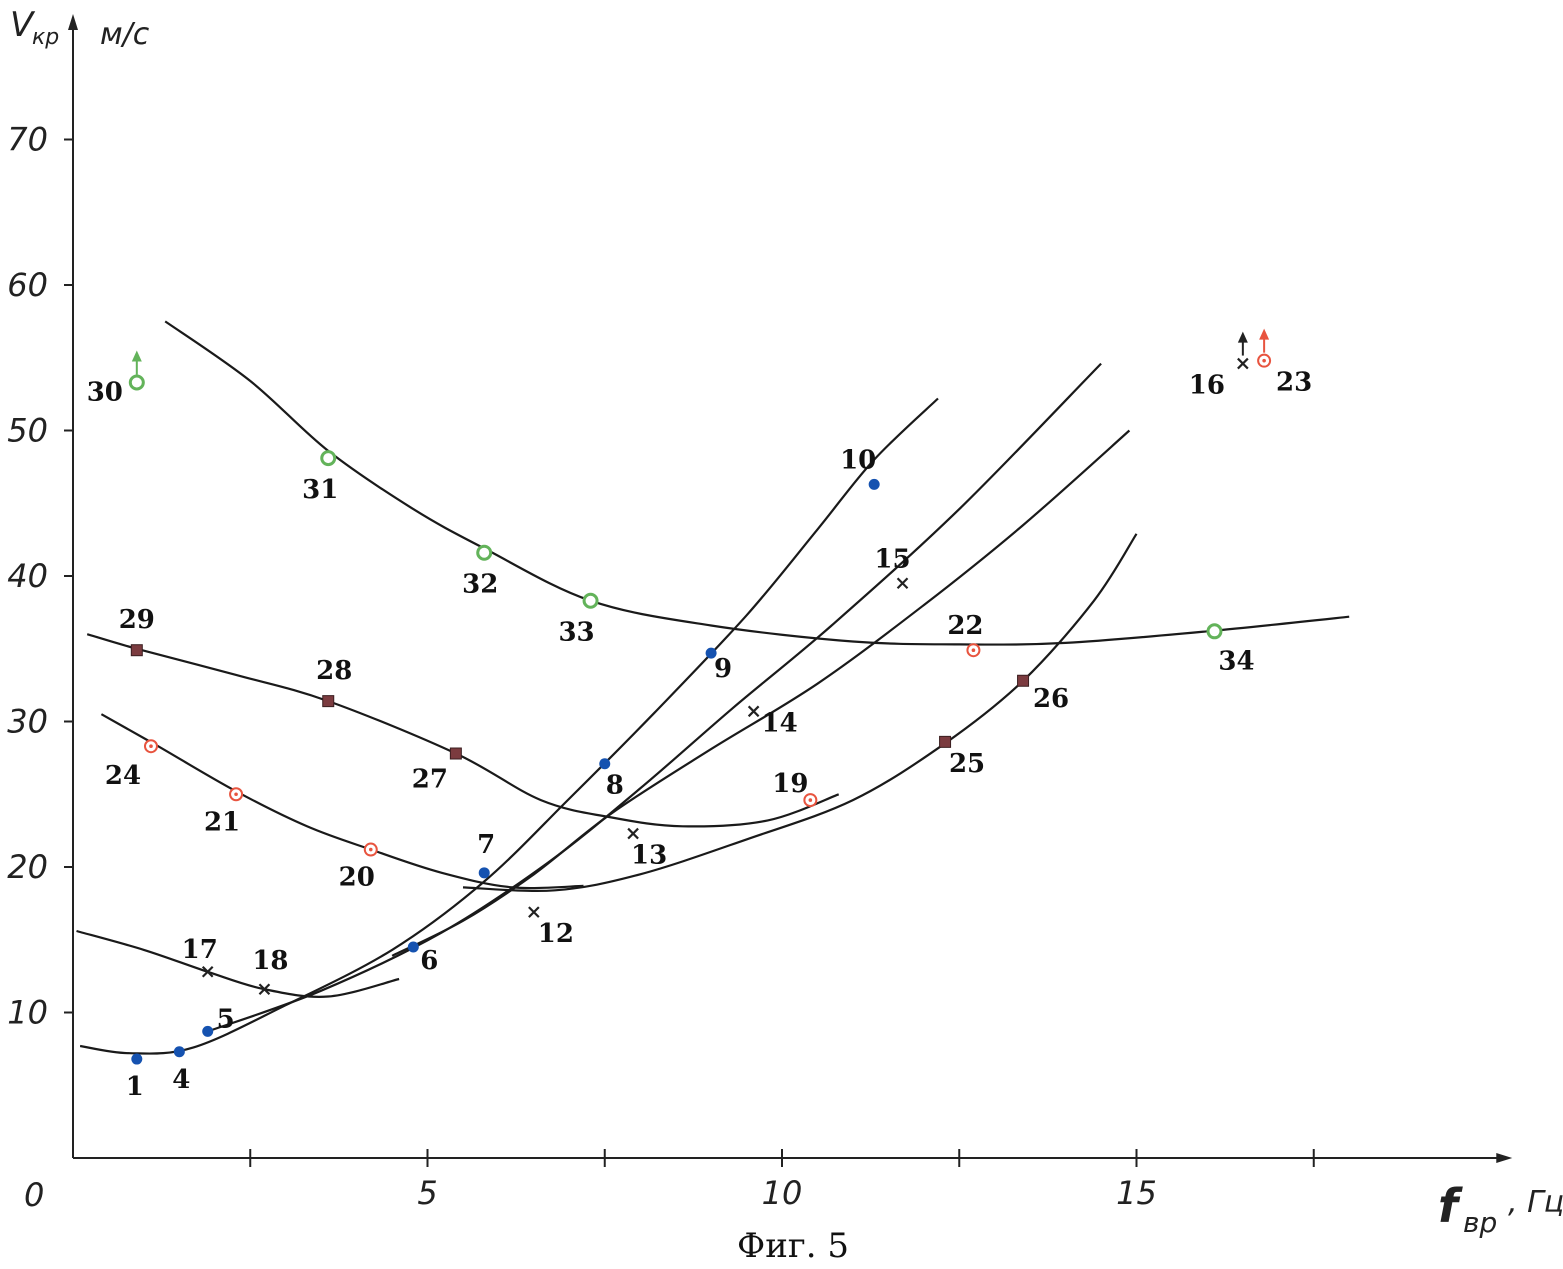 The width and height of the screenshot is (1563, 1269). What do you see at coordinates (27, 140) in the screenshot?
I see `y-tick-label: 70` at bounding box center [27, 140].